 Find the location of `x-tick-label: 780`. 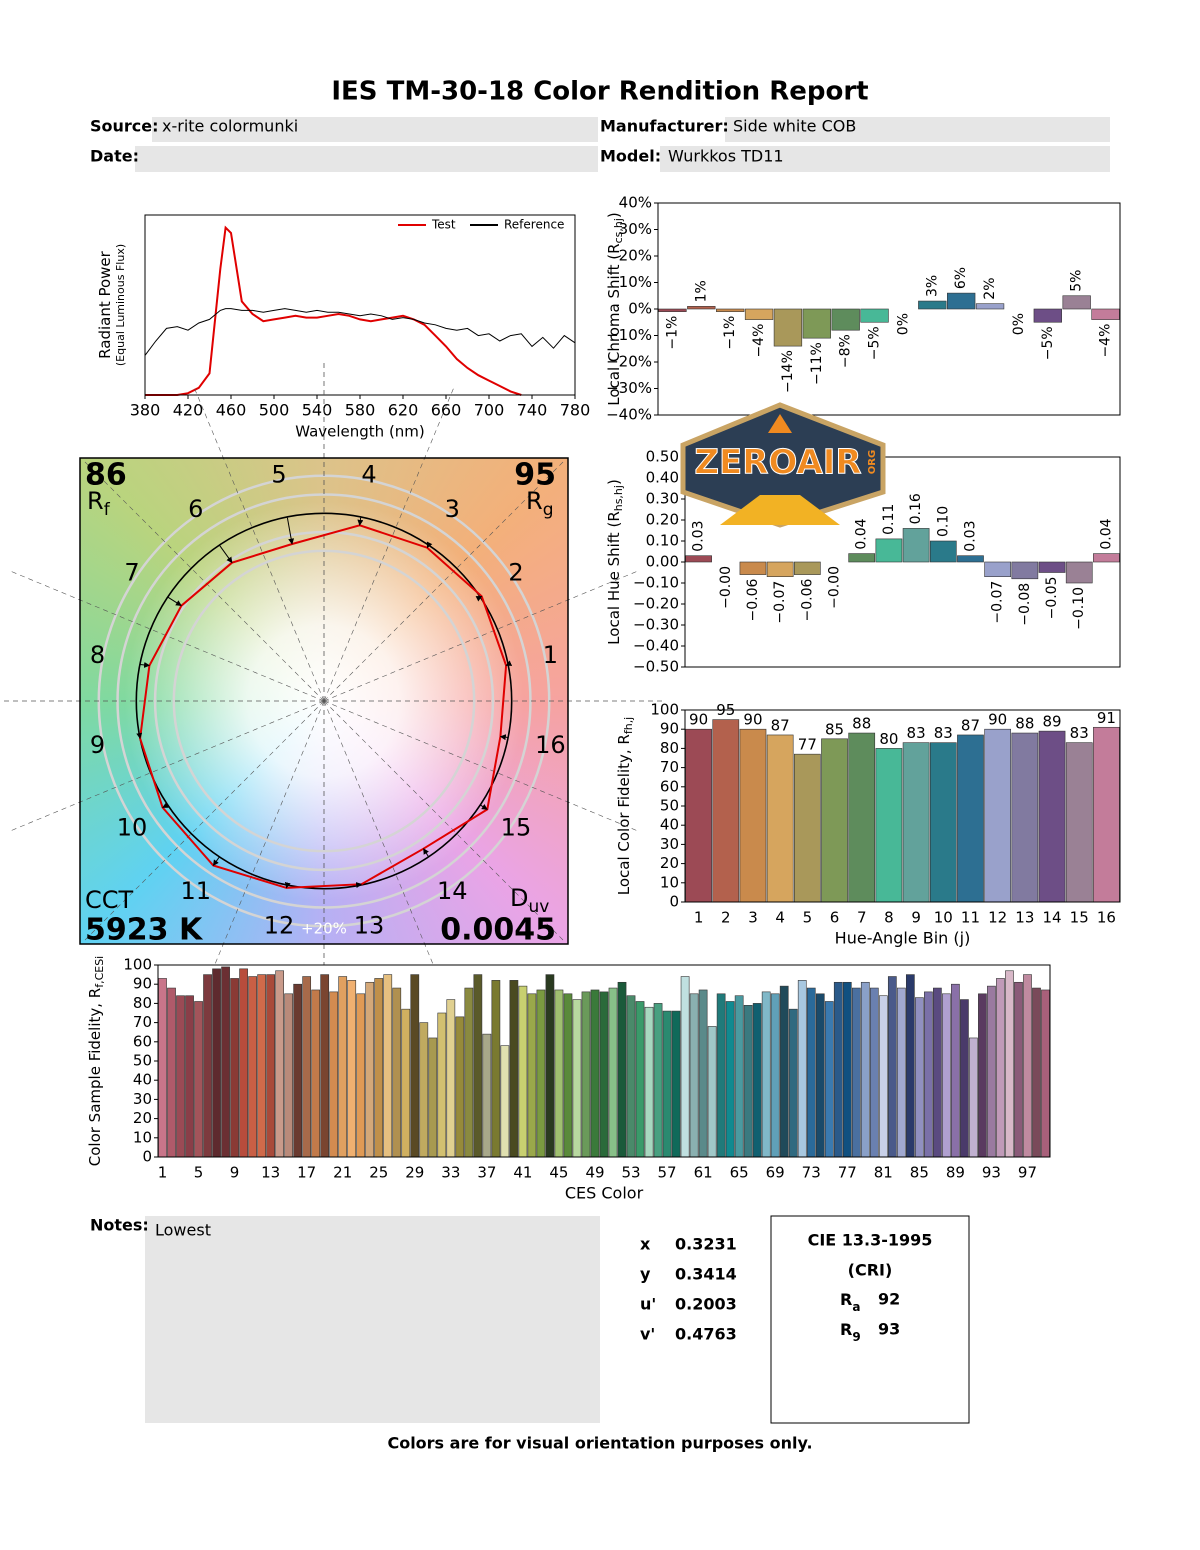

x-tick-label: 780 is located at coordinates (575, 410).